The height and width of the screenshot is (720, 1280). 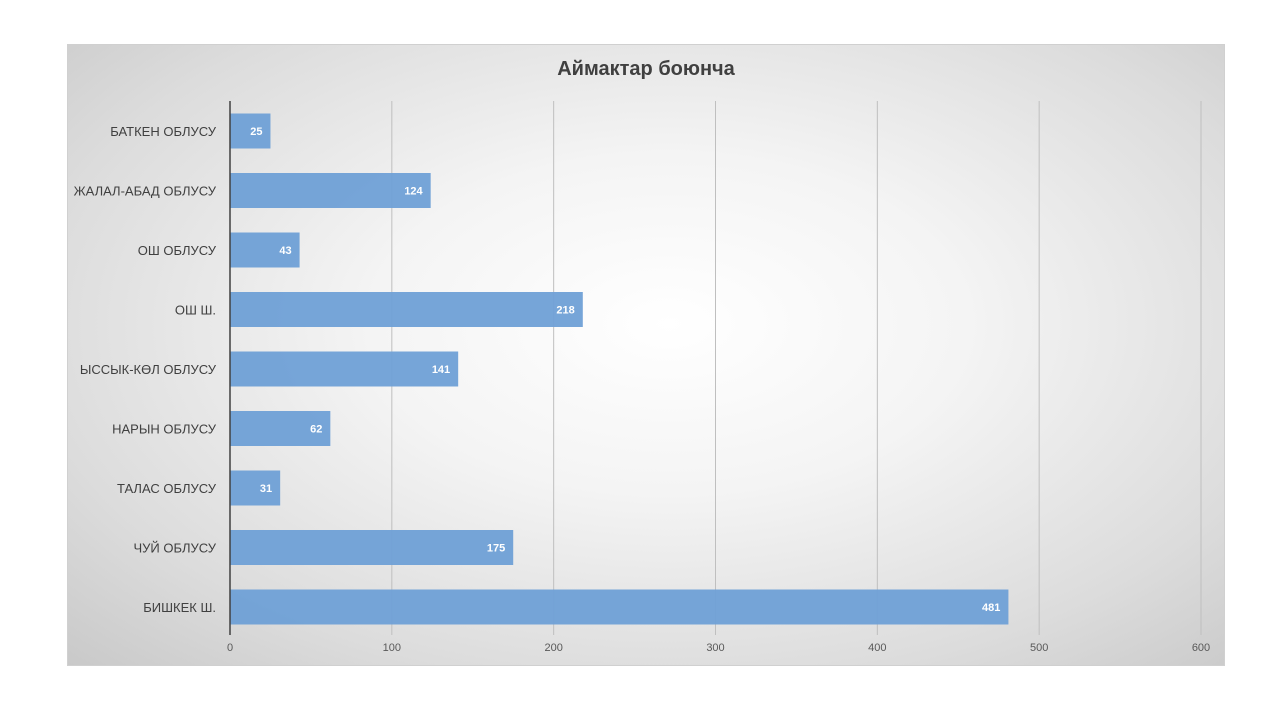 What do you see at coordinates (256, 132) in the screenshot?
I see `data-label: 25` at bounding box center [256, 132].